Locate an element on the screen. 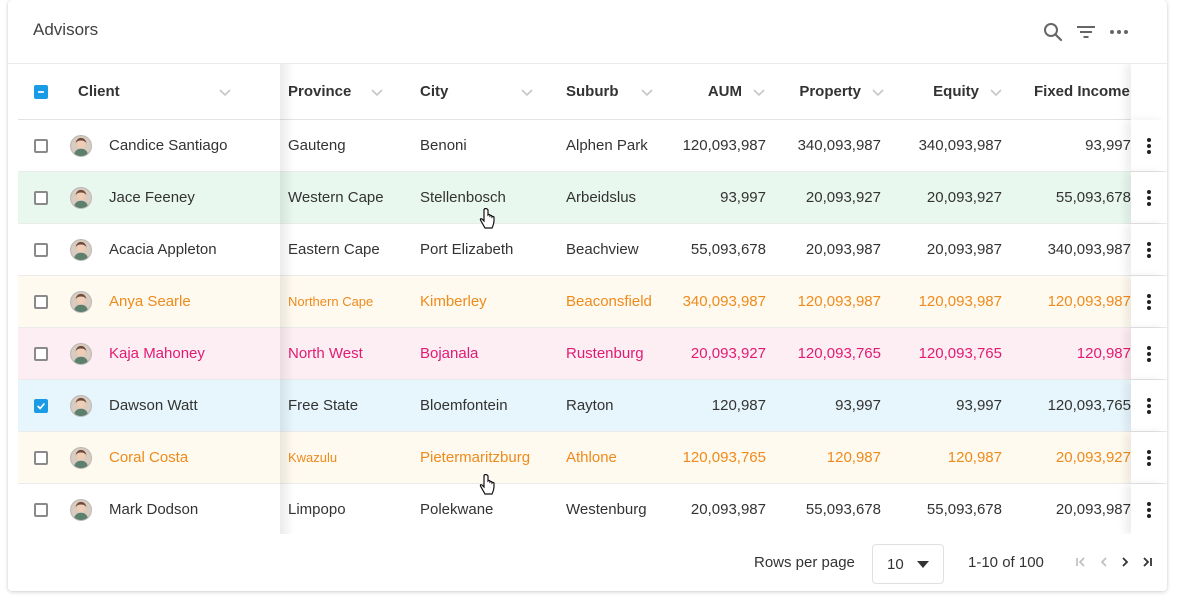 The image size is (1180, 607). client-name: Kaja Mahoney is located at coordinates (157, 353).